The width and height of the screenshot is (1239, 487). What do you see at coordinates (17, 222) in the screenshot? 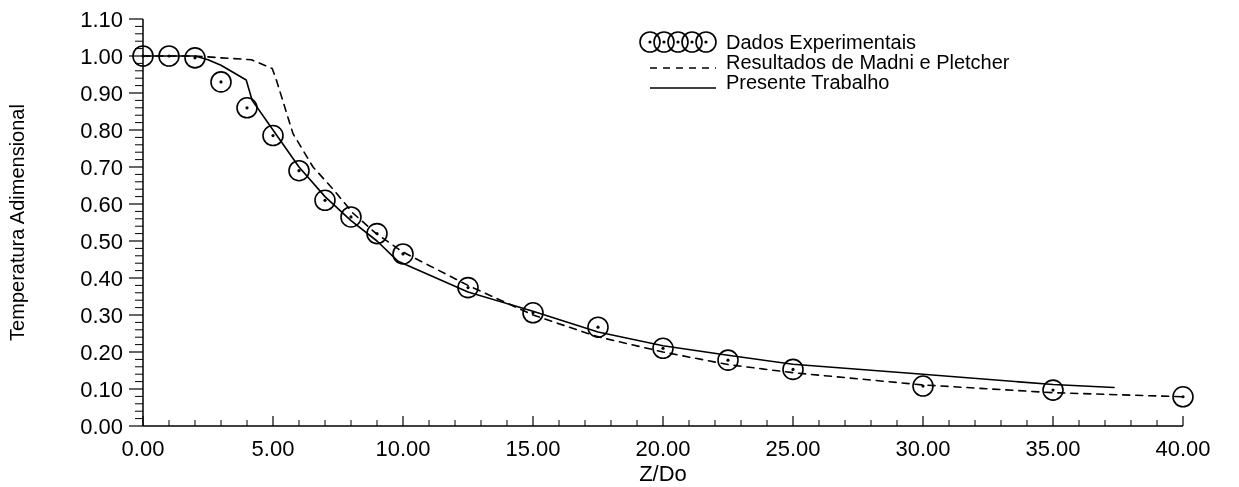
I see `y-axis-title: Temperatura Adimensional` at bounding box center [17, 222].